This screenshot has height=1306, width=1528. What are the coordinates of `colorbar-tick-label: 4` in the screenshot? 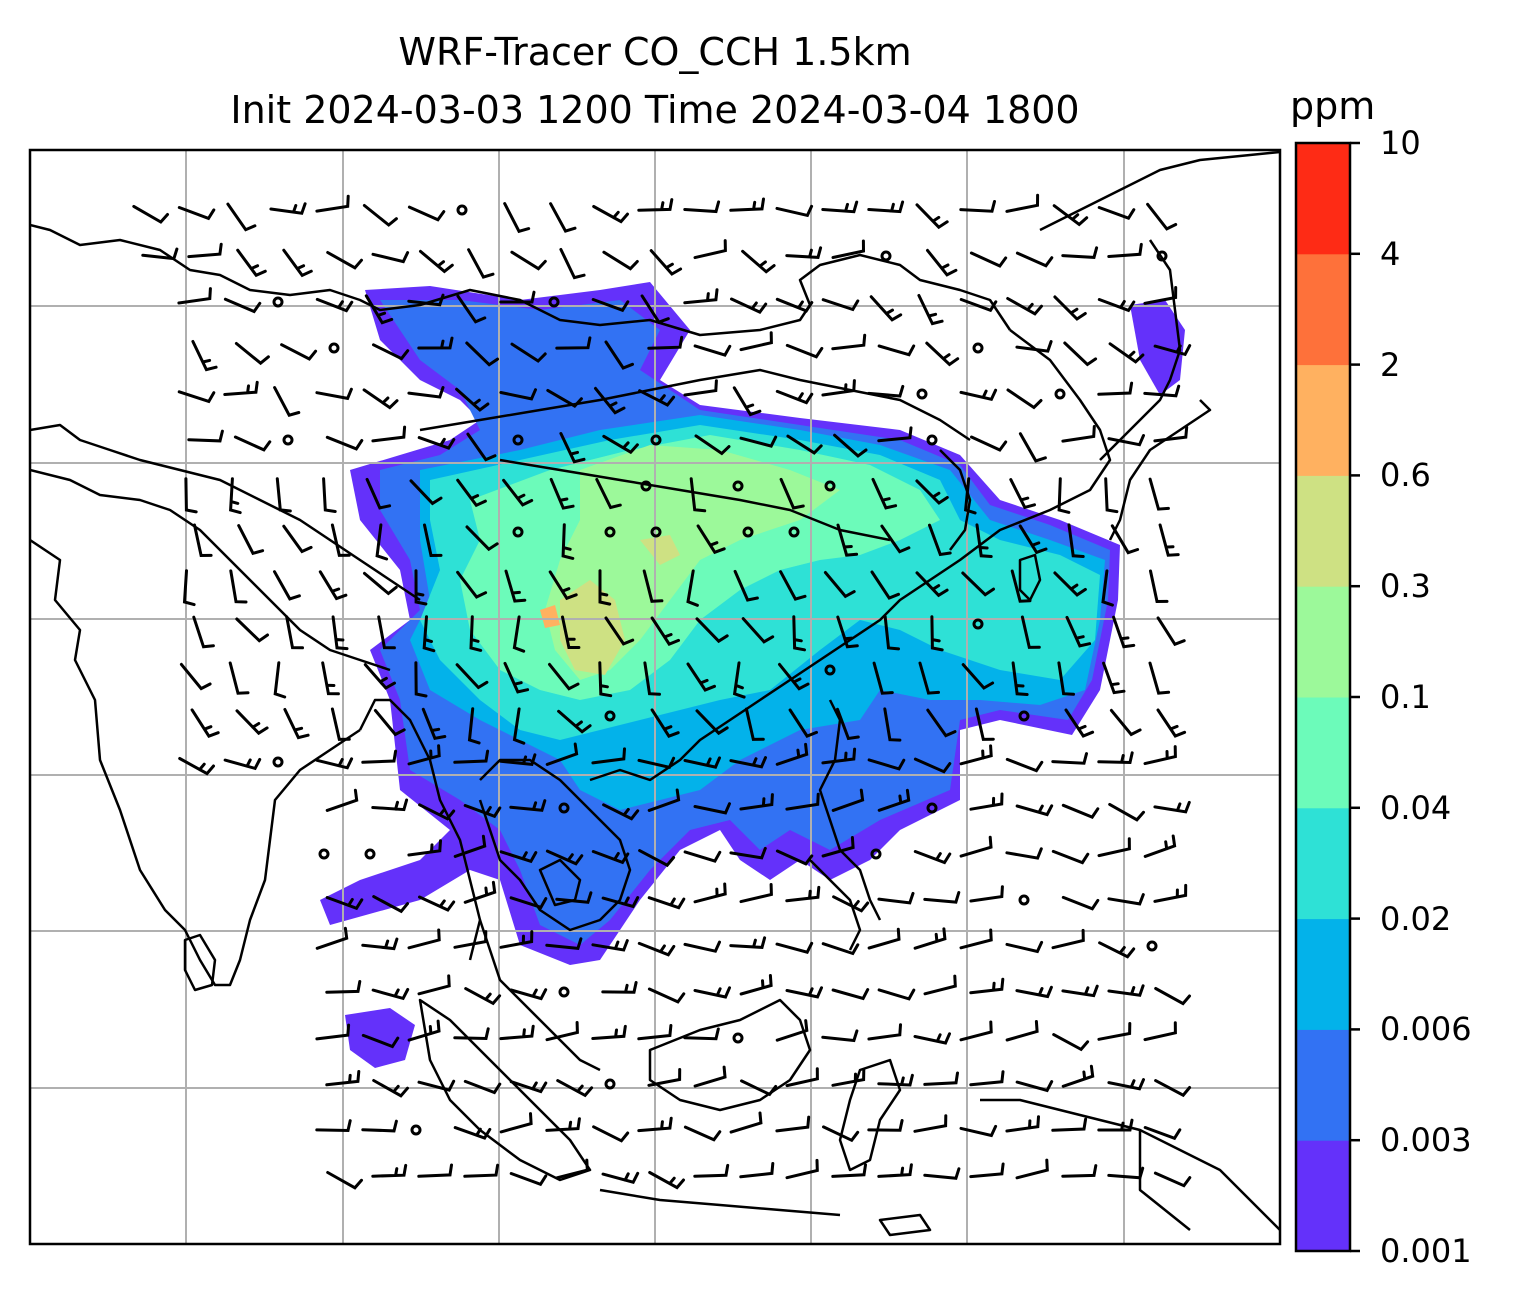 It's located at (1390, 253).